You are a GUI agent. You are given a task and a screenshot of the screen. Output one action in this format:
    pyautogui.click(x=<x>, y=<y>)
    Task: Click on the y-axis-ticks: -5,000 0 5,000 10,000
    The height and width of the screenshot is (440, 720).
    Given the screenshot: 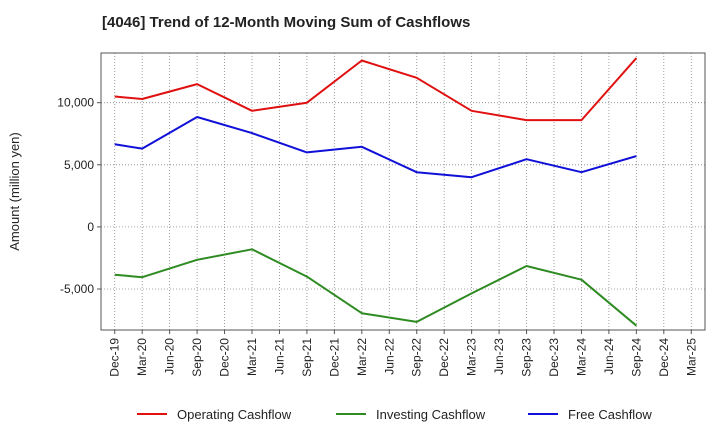 What is the action you would take?
    pyautogui.click(x=79, y=196)
    